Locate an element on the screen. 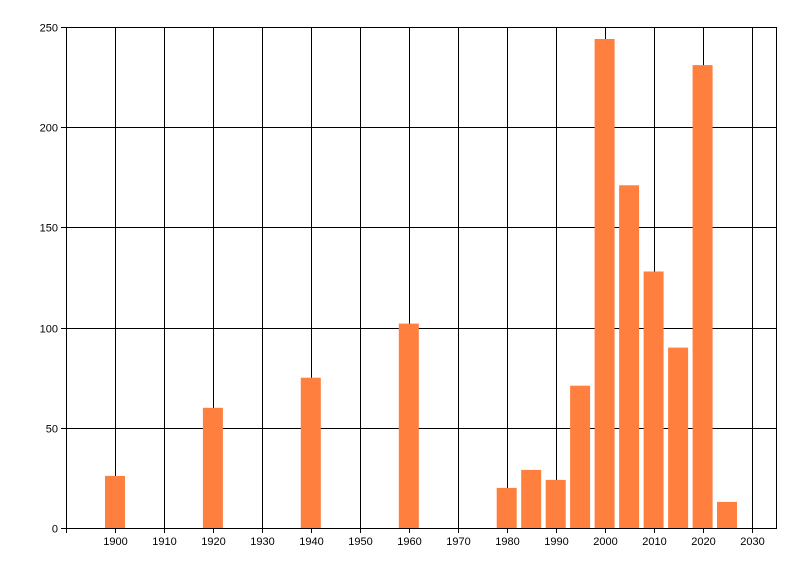 This screenshot has height=581, width=800. x-tick-label: 1970 is located at coordinates (458, 542).